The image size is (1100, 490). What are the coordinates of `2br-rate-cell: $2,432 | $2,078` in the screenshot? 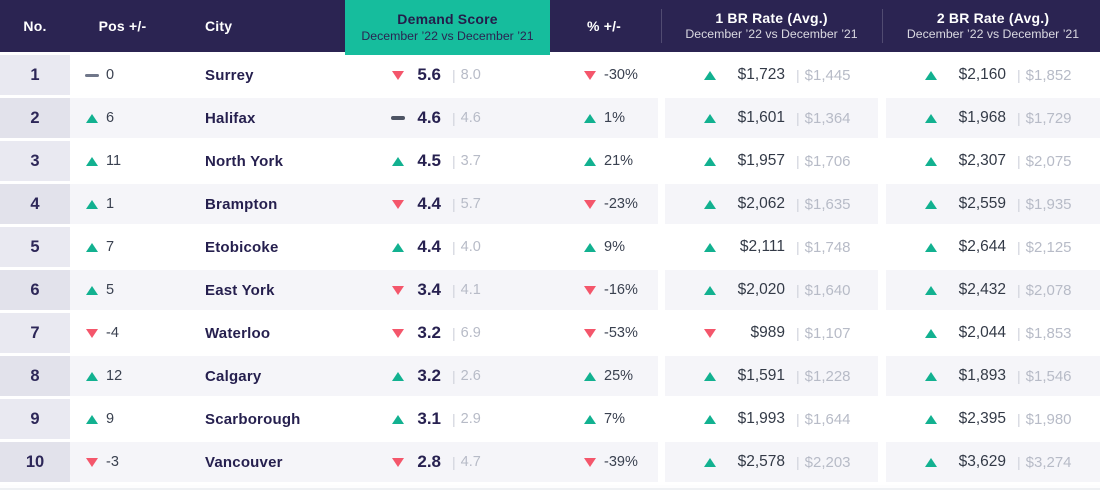 It's located at (993, 290).